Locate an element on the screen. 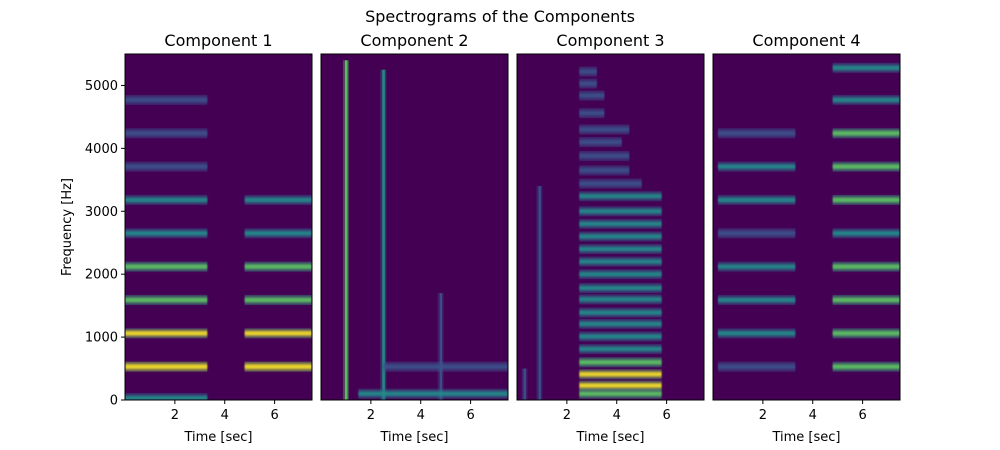 This screenshot has height=450, width=1000. y-tick-label: 5000 is located at coordinates (101, 86).